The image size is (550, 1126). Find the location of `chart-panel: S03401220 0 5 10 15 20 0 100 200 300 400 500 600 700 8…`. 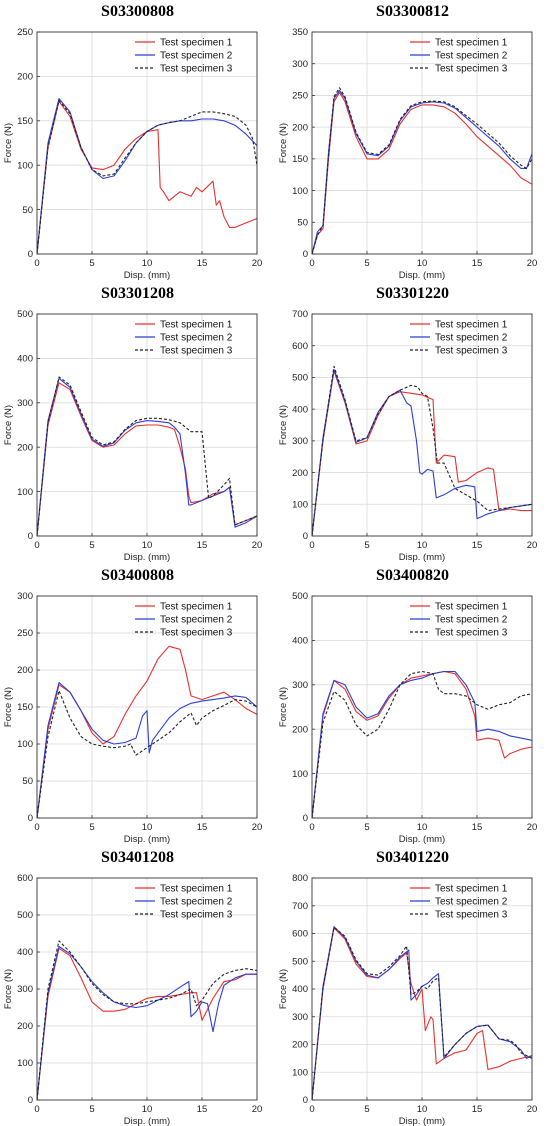

chart-panel: S03401220 0 5 10 15 20 0 100 200 300 400 500 600 700 8… is located at coordinates (412, 986).